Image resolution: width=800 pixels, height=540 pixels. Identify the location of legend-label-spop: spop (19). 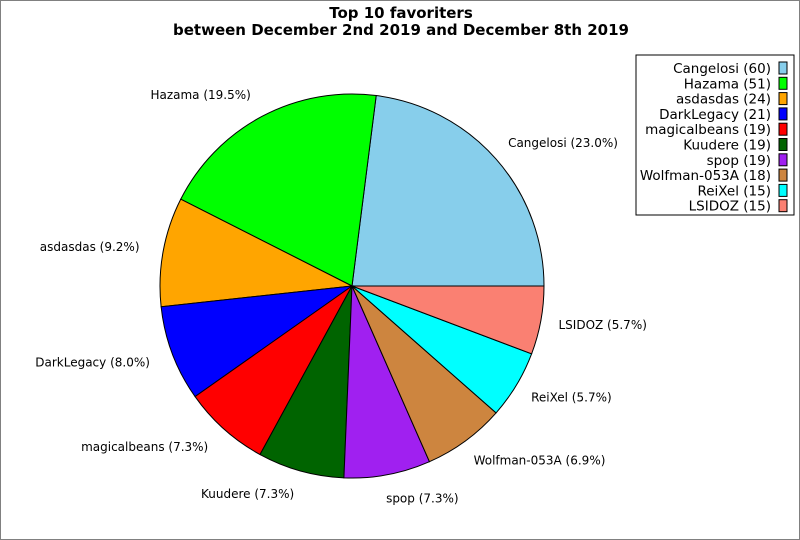
(739, 161).